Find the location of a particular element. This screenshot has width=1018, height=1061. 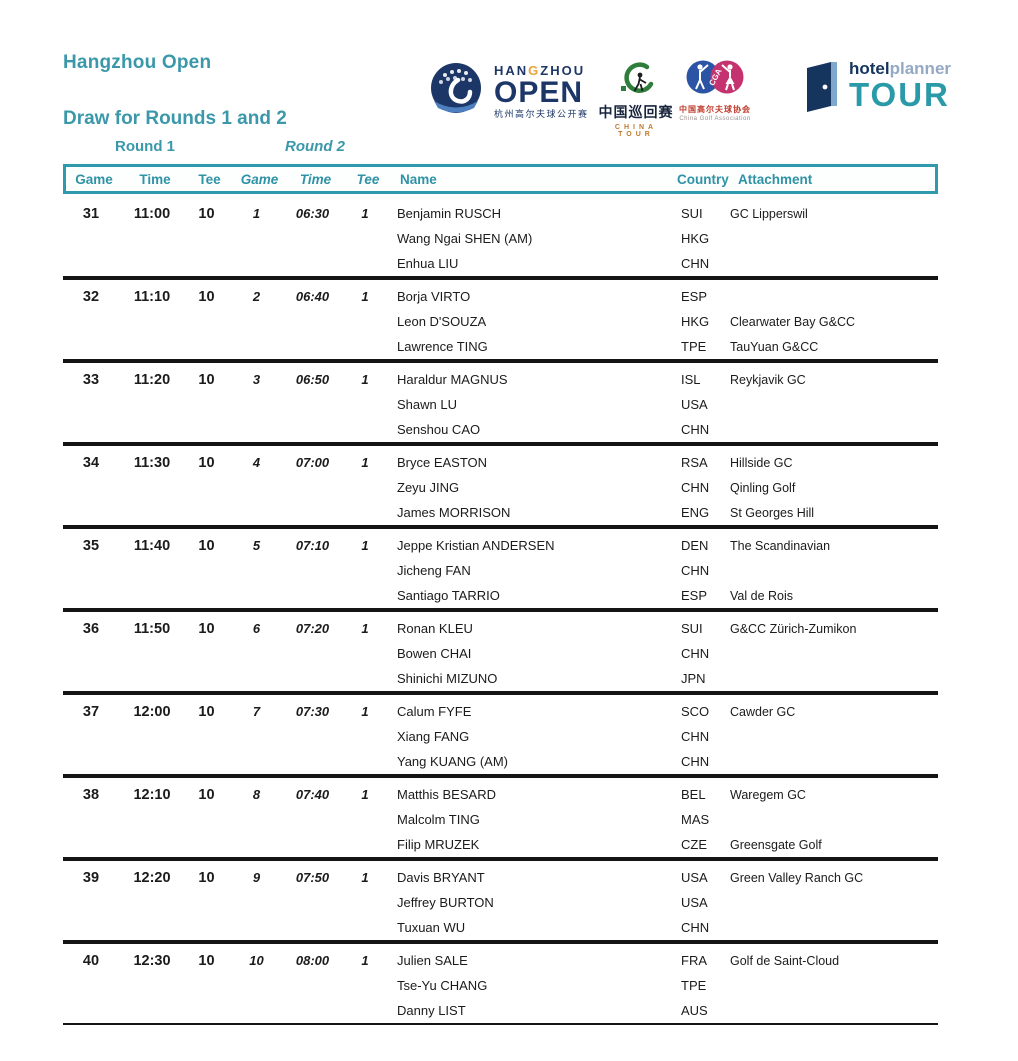

player-name: Benjamin RUSCH is located at coordinates (449, 213).